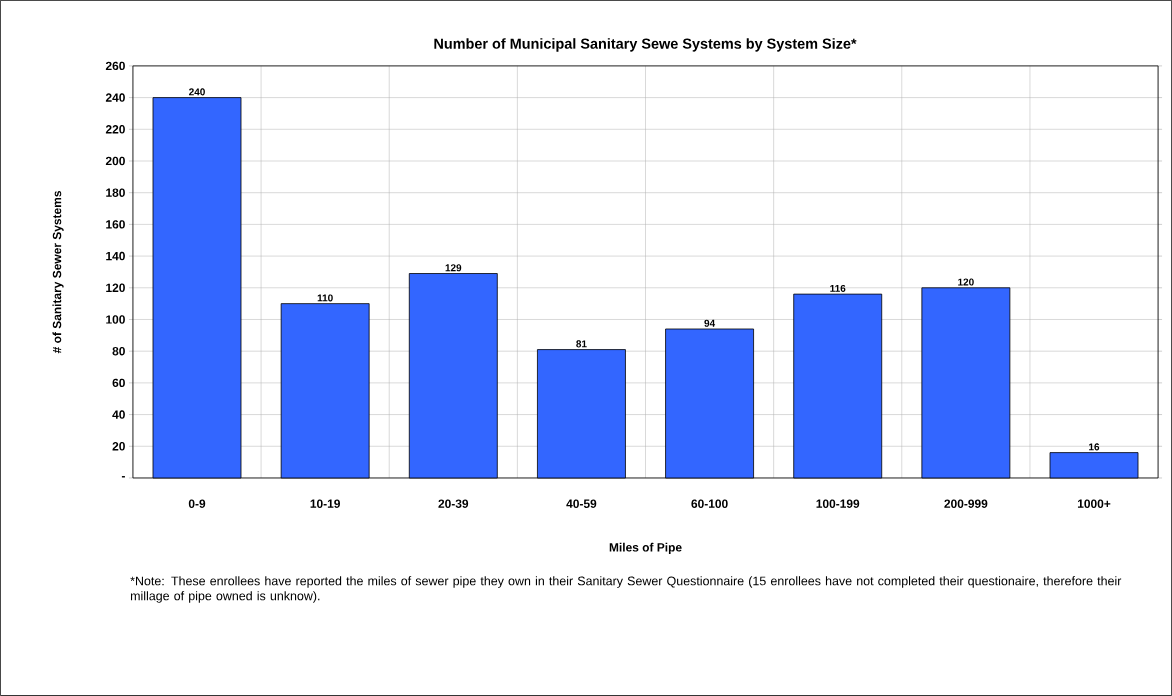  I want to click on y-tick-label: 260, so click(115, 66).